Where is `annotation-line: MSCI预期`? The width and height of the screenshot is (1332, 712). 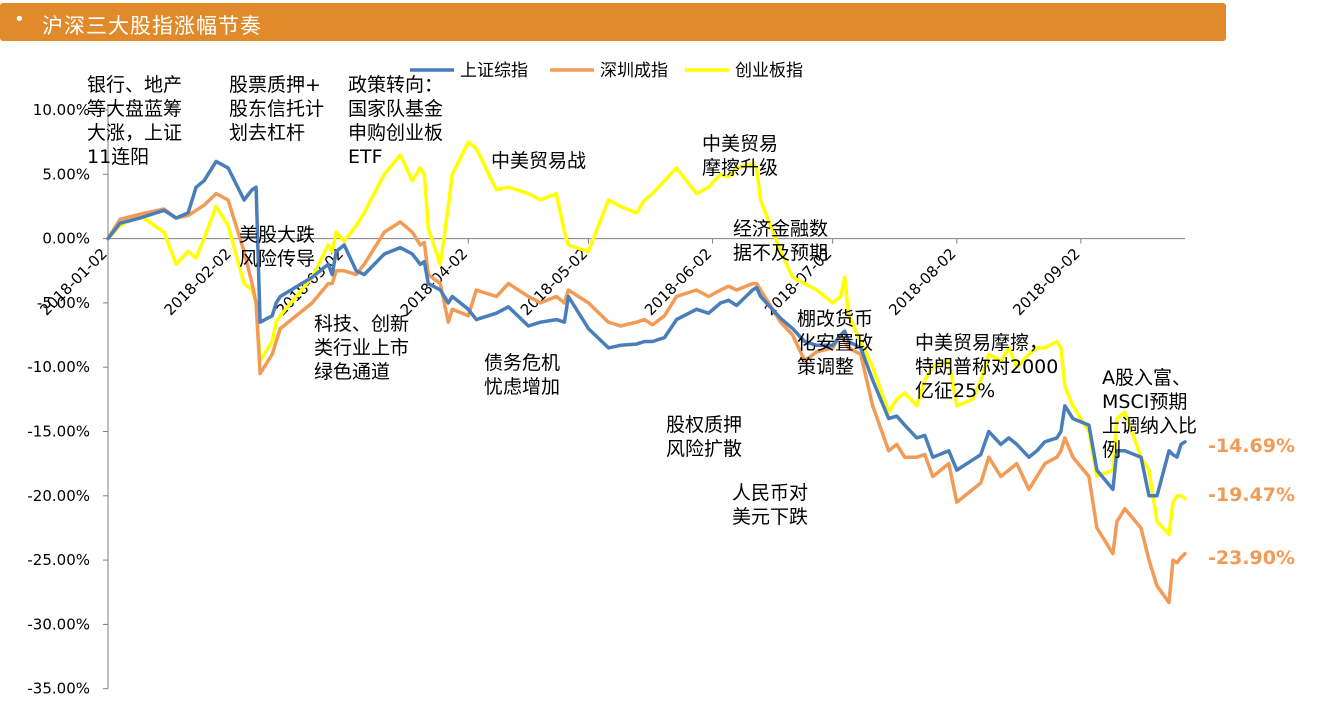 annotation-line: MSCI预期 is located at coordinates (1144, 402).